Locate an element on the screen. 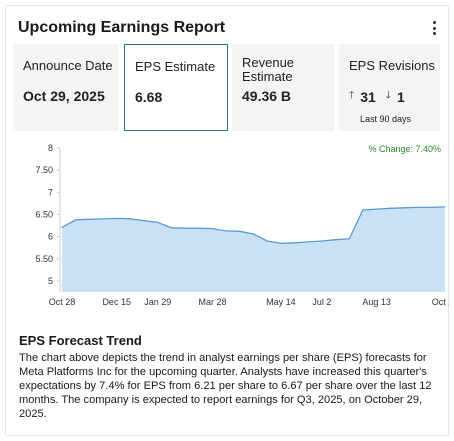 This screenshot has width=454, height=441. metric-revenue-estimate: Revenue Estimate 49.36 B is located at coordinates (283, 87).